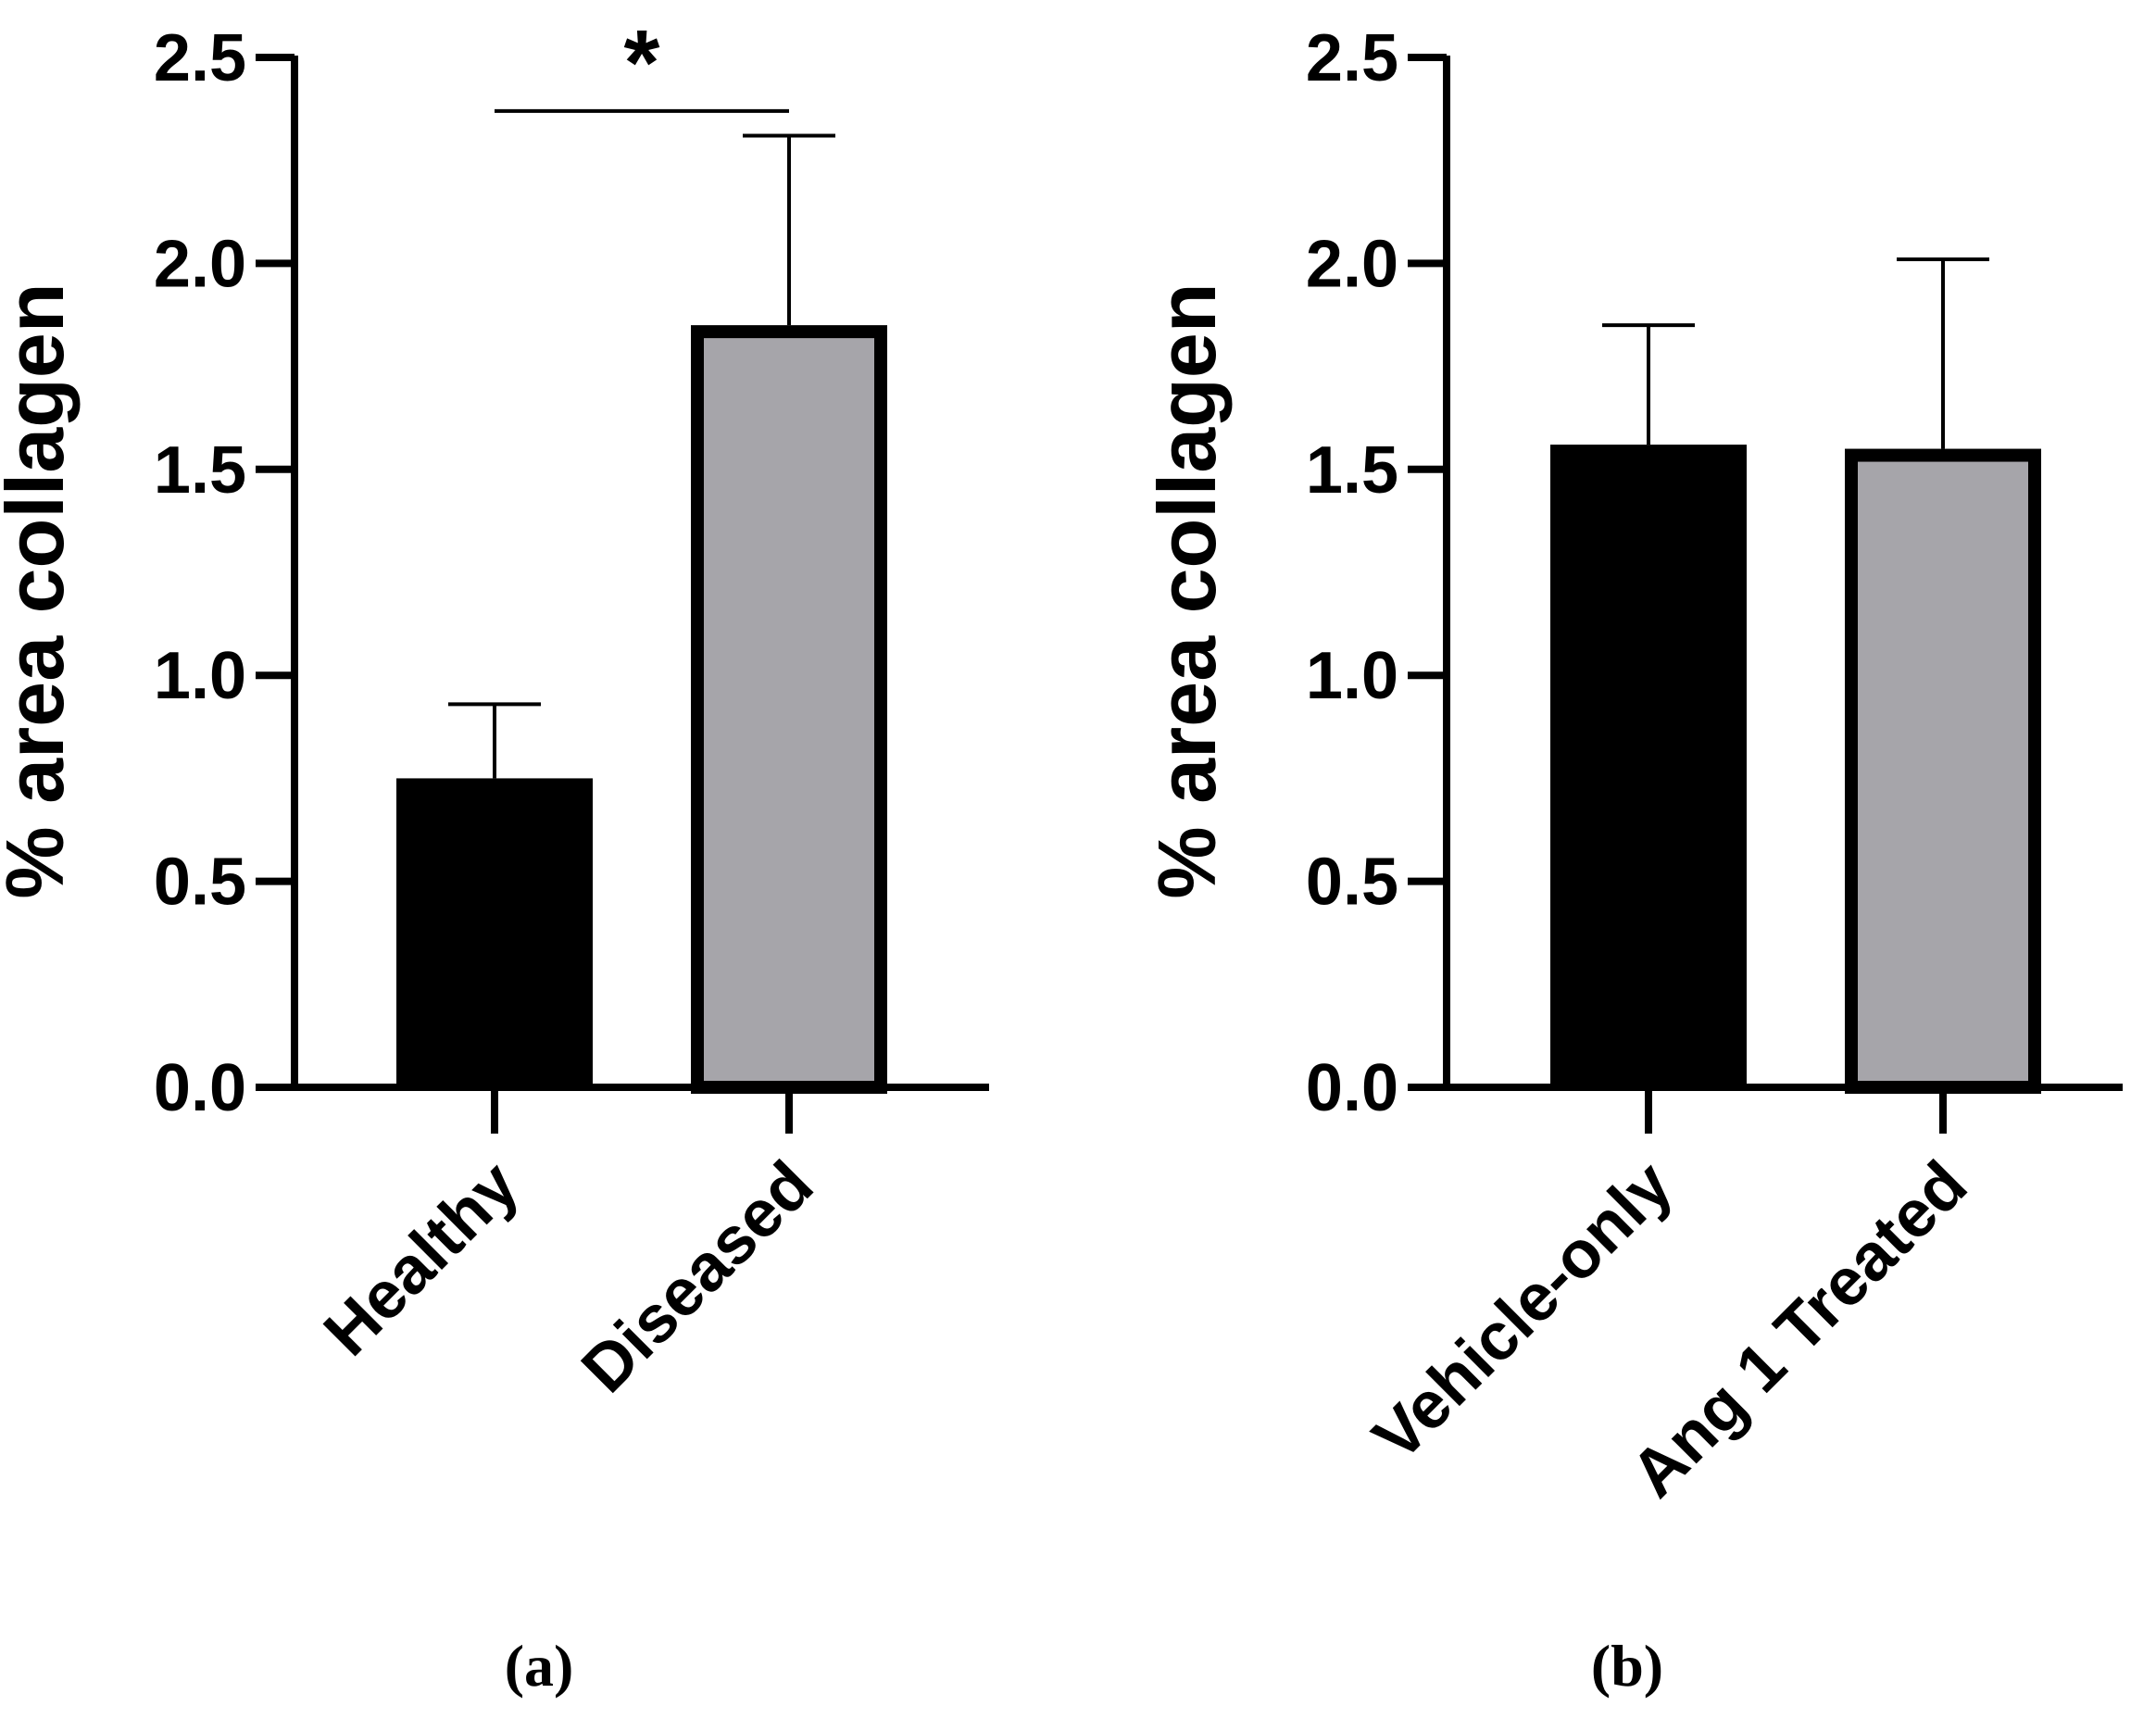 The height and width of the screenshot is (1718, 2156). I want to click on panel-label: (b), so click(1627, 1666).